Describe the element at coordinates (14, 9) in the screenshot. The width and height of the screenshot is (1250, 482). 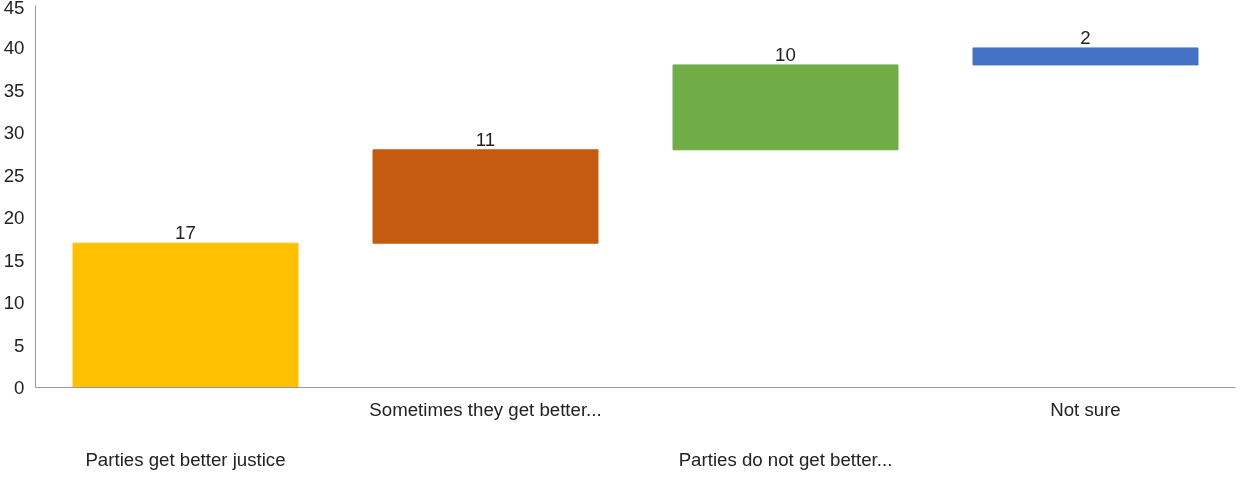
I see `y-tick-label: 45` at that location.